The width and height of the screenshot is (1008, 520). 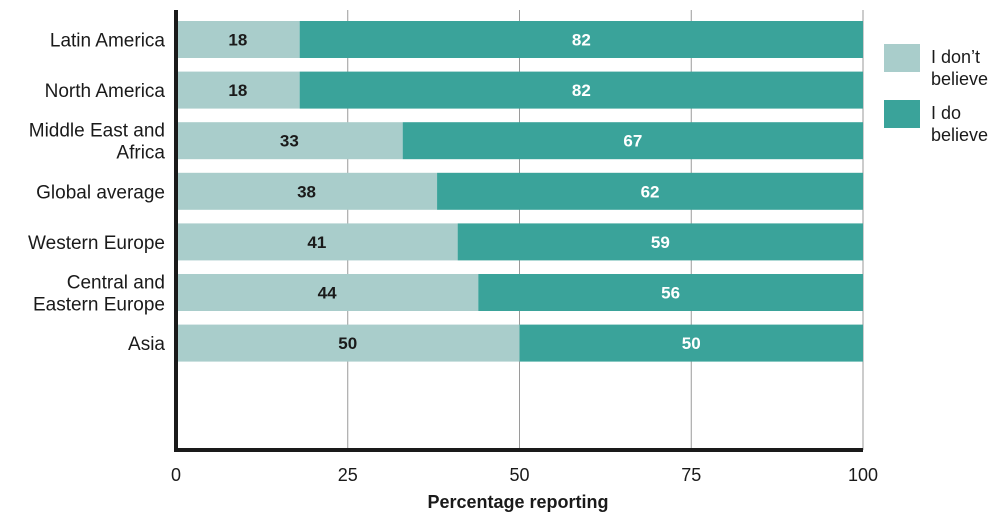 What do you see at coordinates (959, 124) in the screenshot?
I see `legend-label: I do believe` at bounding box center [959, 124].